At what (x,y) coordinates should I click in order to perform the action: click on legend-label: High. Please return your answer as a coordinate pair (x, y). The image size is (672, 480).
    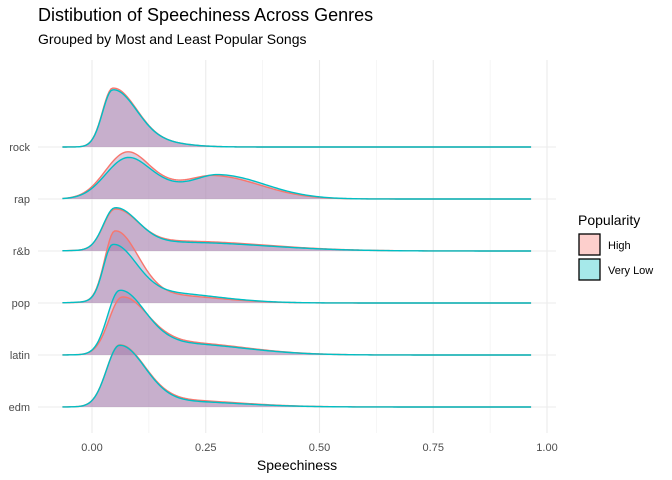
    Looking at the image, I should click on (619, 246).